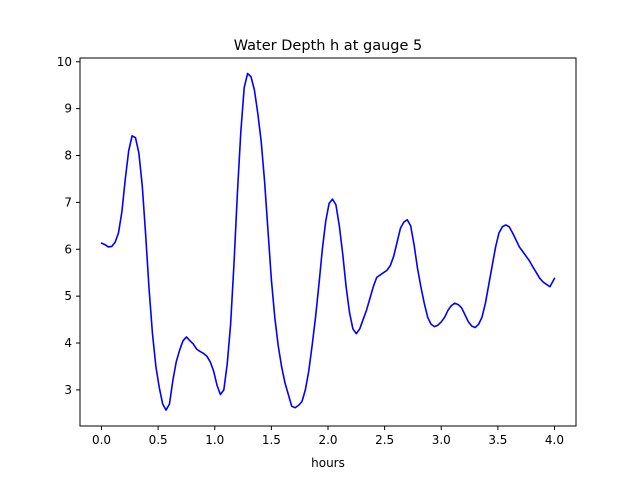 The image size is (640, 480). What do you see at coordinates (327, 440) in the screenshot?
I see `x-tick-label: 2.0` at bounding box center [327, 440].